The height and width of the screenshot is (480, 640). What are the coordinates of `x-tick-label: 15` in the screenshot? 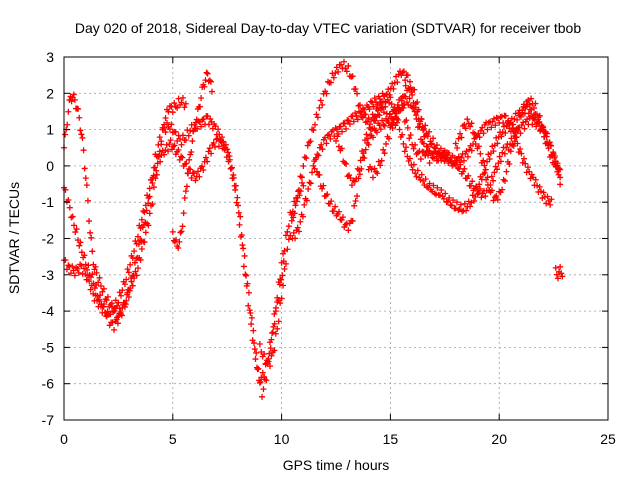 It's located at (391, 439).